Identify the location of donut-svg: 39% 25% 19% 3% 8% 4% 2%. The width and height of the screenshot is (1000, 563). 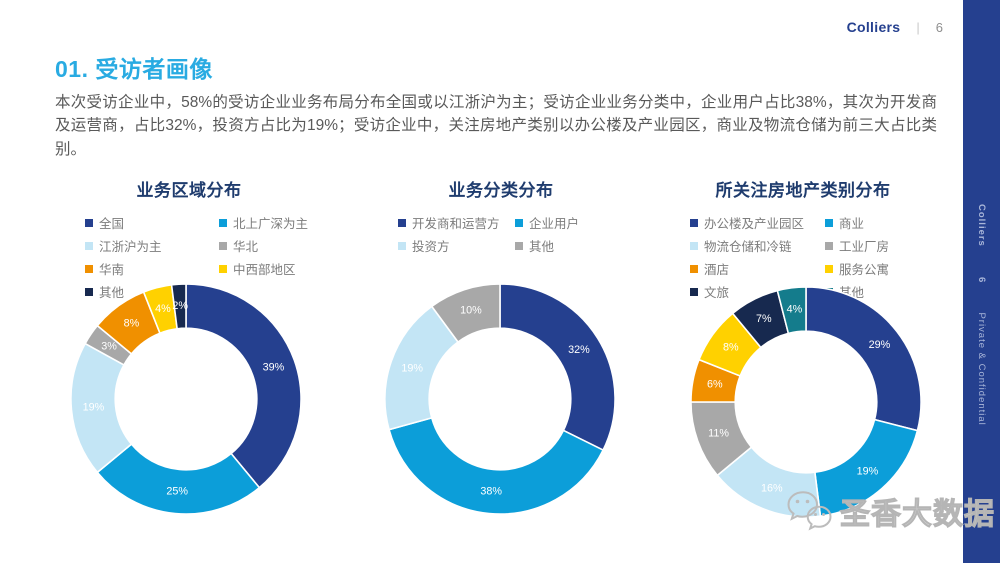
(186, 399).